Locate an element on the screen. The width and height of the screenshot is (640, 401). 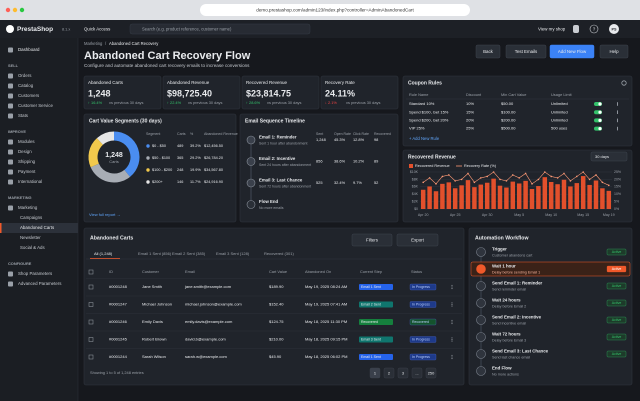
table-cell: 20% is located at coordinates (470, 119).